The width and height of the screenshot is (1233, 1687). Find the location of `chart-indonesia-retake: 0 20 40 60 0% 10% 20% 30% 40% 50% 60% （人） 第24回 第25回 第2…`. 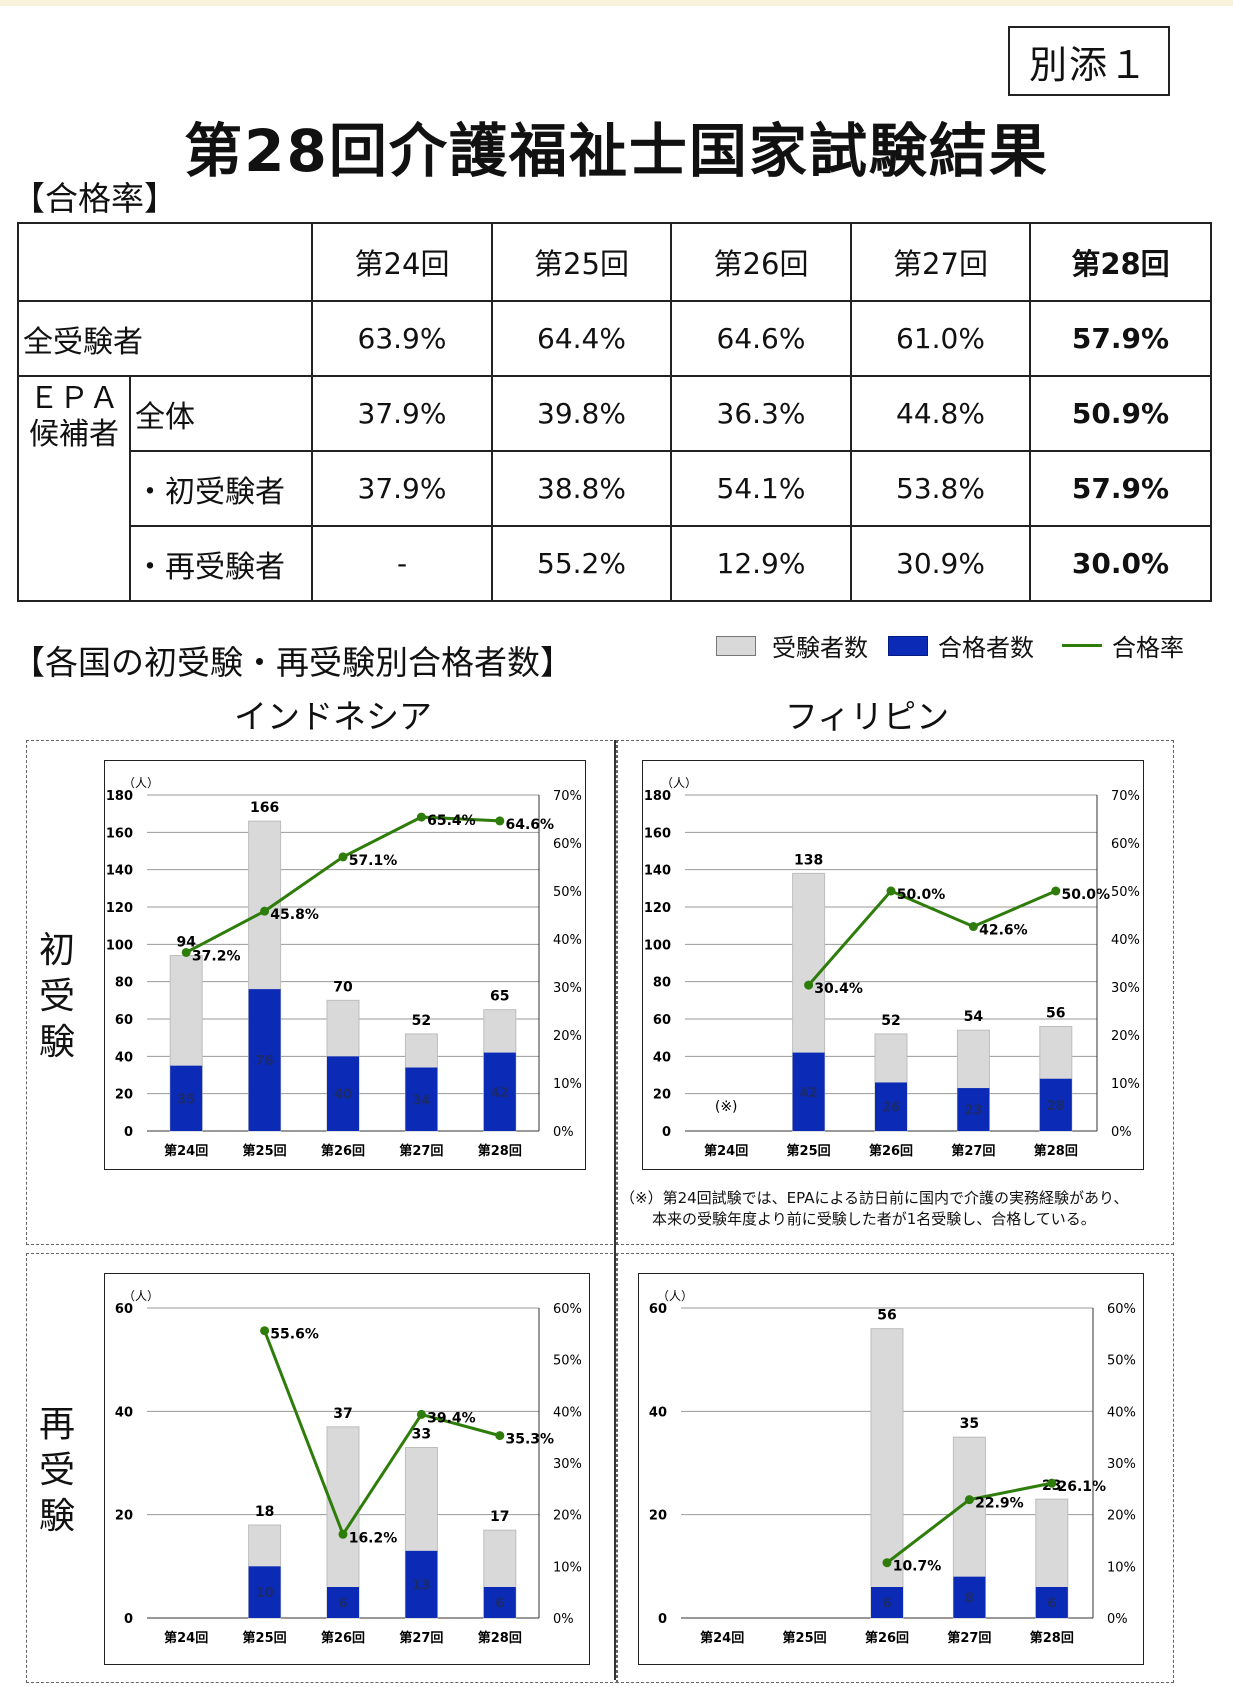

chart-indonesia-retake: 0 20 40 60 0% 10% 20% 30% 40% 50% 60% （人） 第24回 第25回 第2… is located at coordinates (347, 1469).